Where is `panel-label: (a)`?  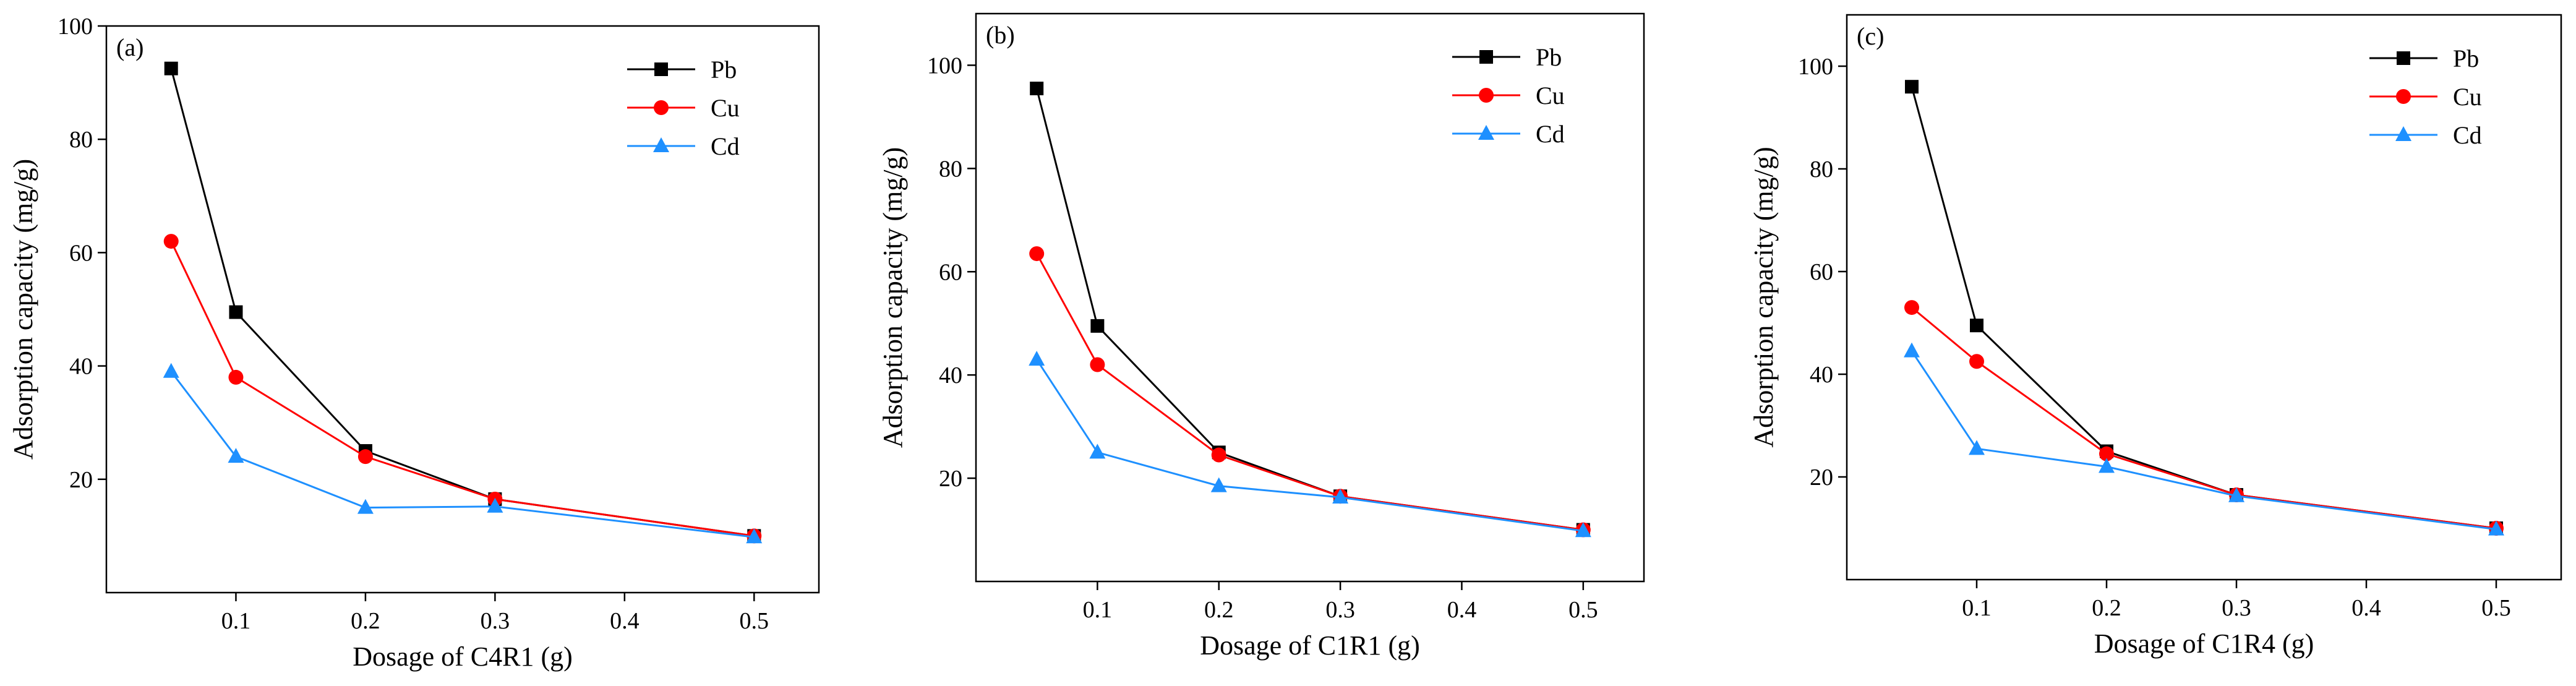
panel-label: (a) is located at coordinates (129, 47).